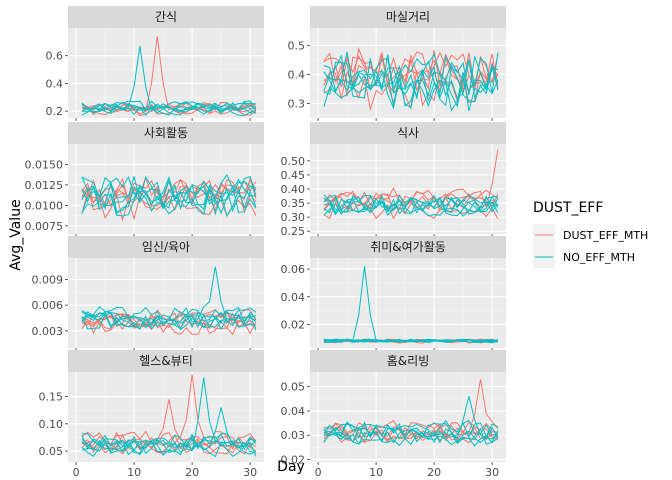 The height and width of the screenshot is (480, 672). I want to click on y-tick-label: 0.40, so click(293, 189).